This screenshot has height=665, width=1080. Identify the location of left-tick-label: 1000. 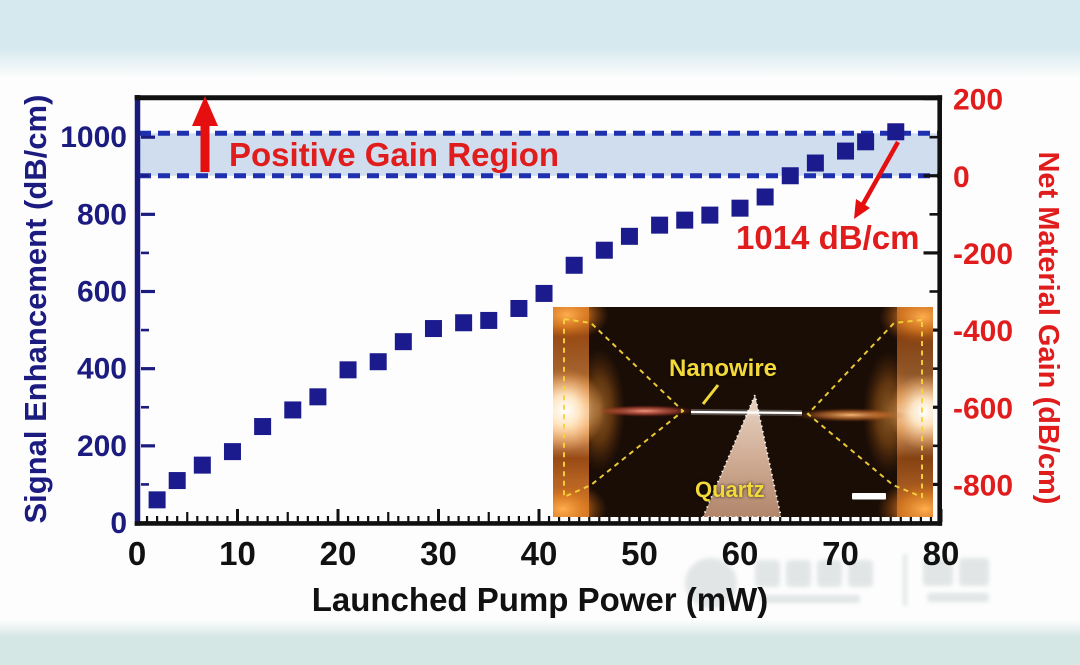
(93, 137).